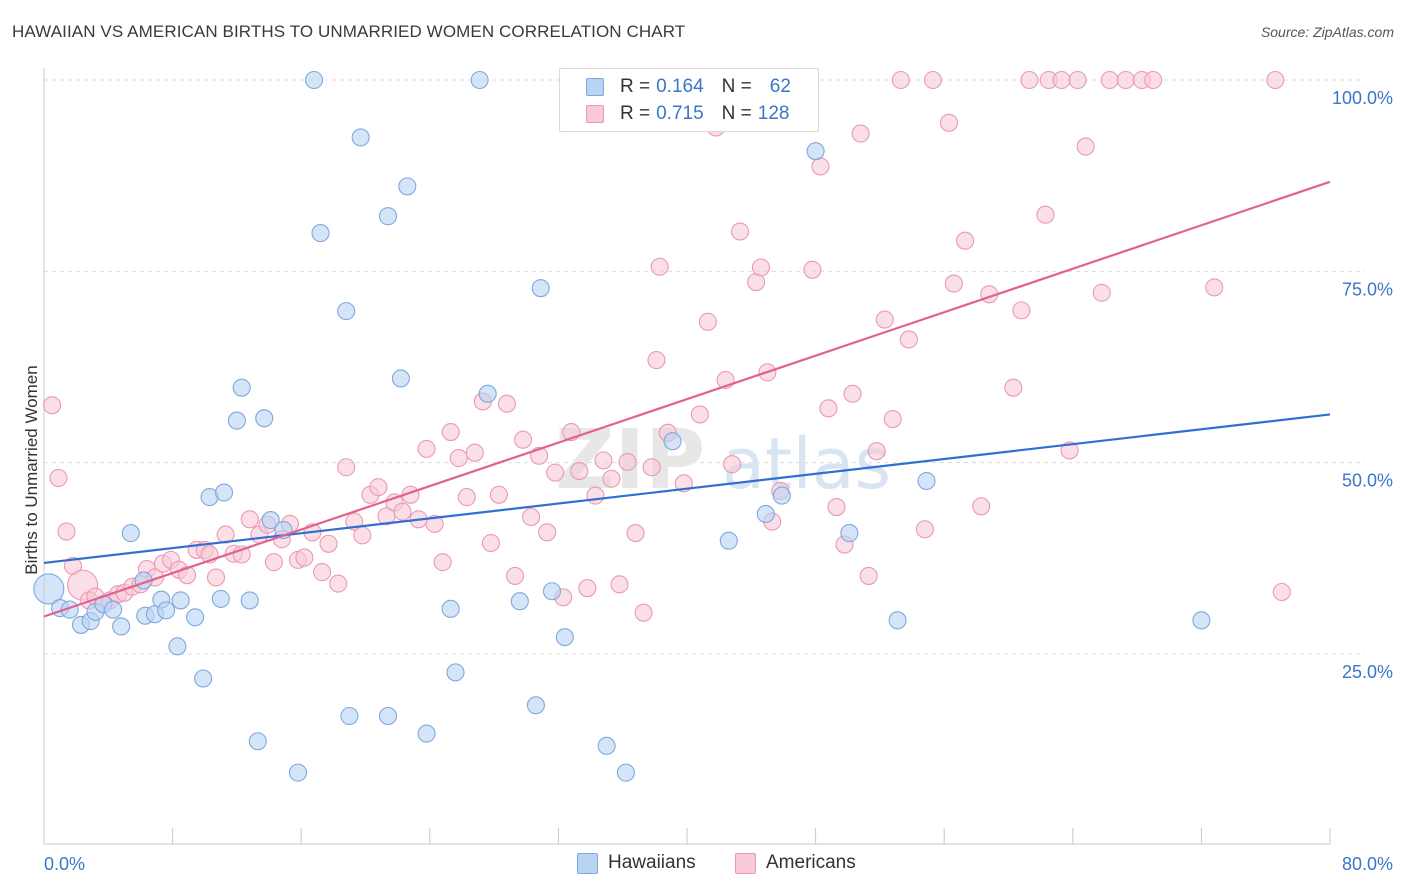 The image size is (1406, 892). What do you see at coordinates (674, 114) in the screenshot?
I see `legend-row-americans: R = 0.715 N = 128` at bounding box center [674, 114].